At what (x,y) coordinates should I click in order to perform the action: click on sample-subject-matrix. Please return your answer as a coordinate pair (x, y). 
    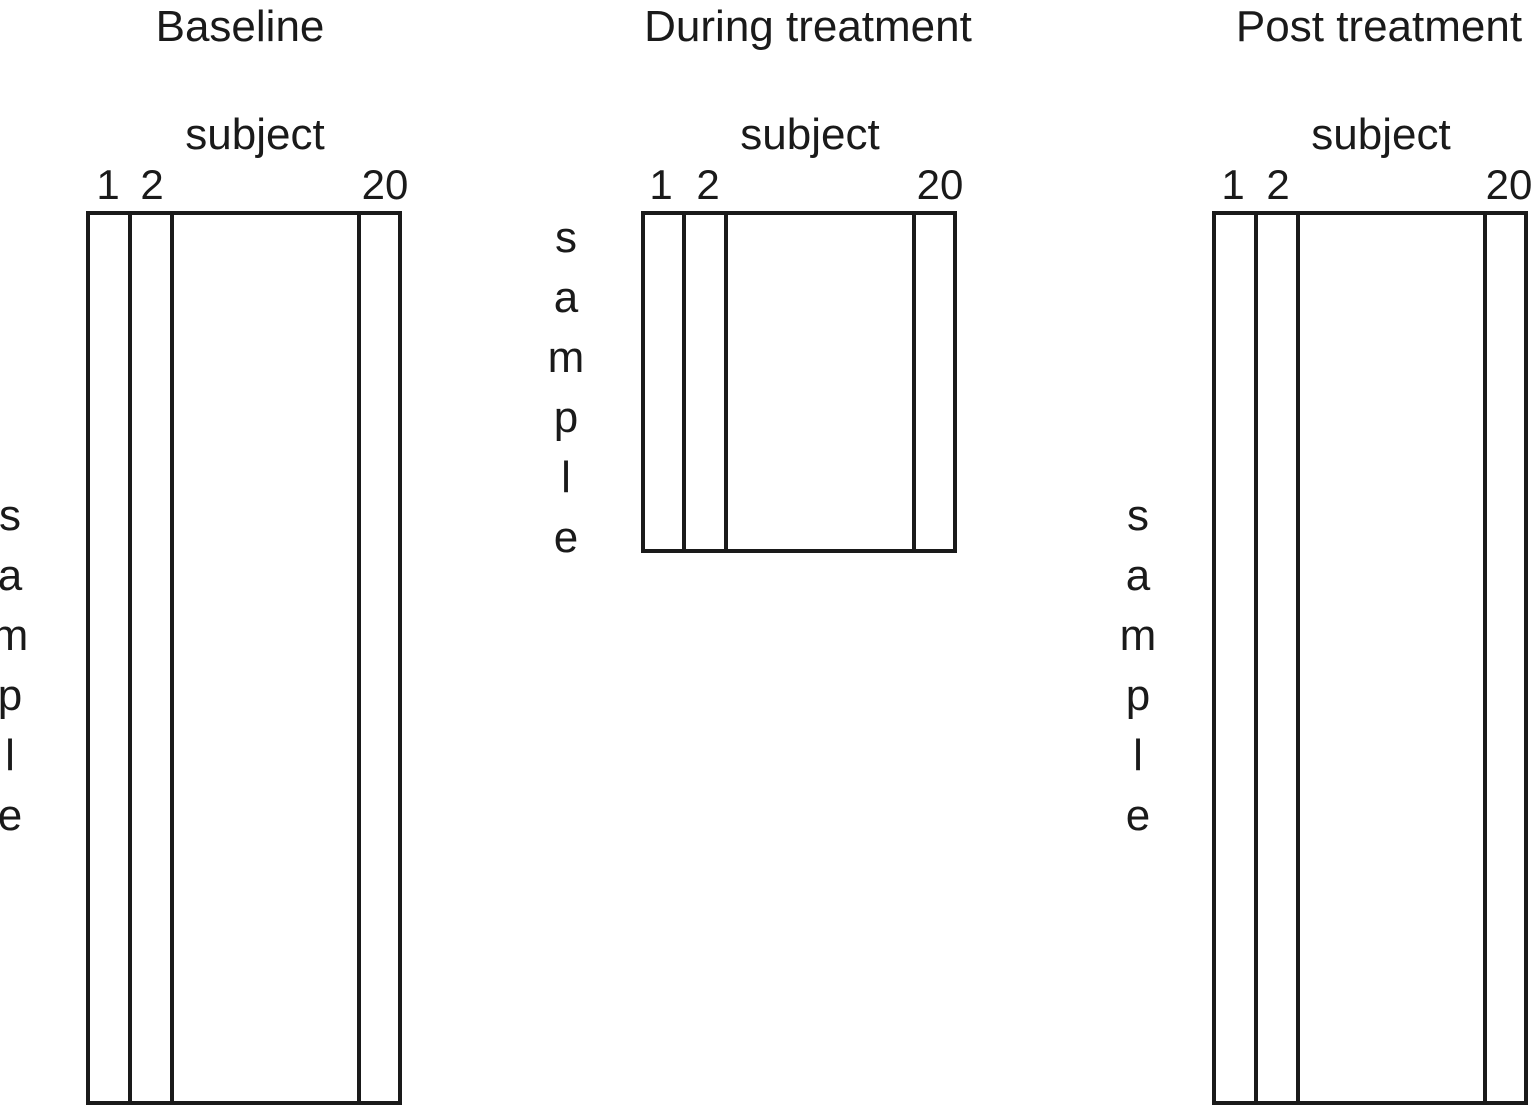
    Looking at the image, I should click on (799, 382).